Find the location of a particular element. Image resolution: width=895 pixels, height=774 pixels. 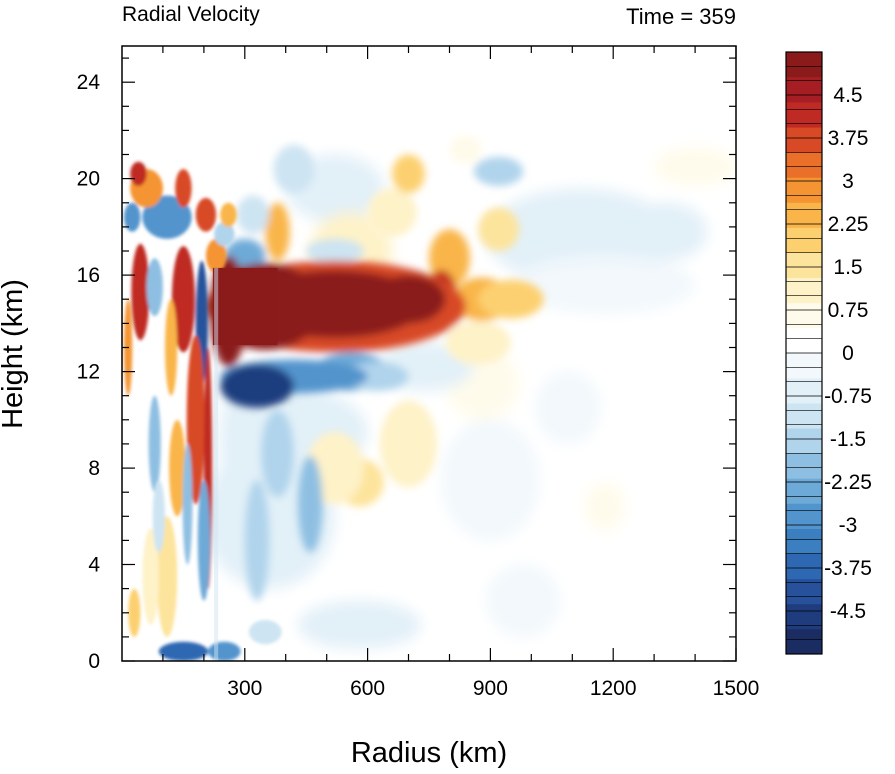

colorbar-label: 3 is located at coordinates (848, 181).